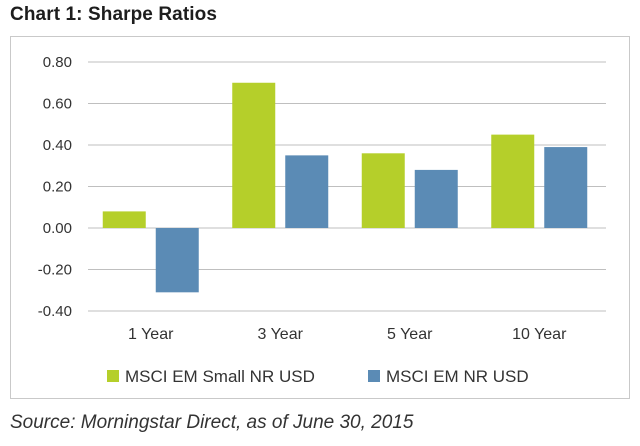 The width and height of the screenshot is (640, 446). Describe the element at coordinates (513, 181) in the screenshot. I see `bar-em-small-10-year` at that location.